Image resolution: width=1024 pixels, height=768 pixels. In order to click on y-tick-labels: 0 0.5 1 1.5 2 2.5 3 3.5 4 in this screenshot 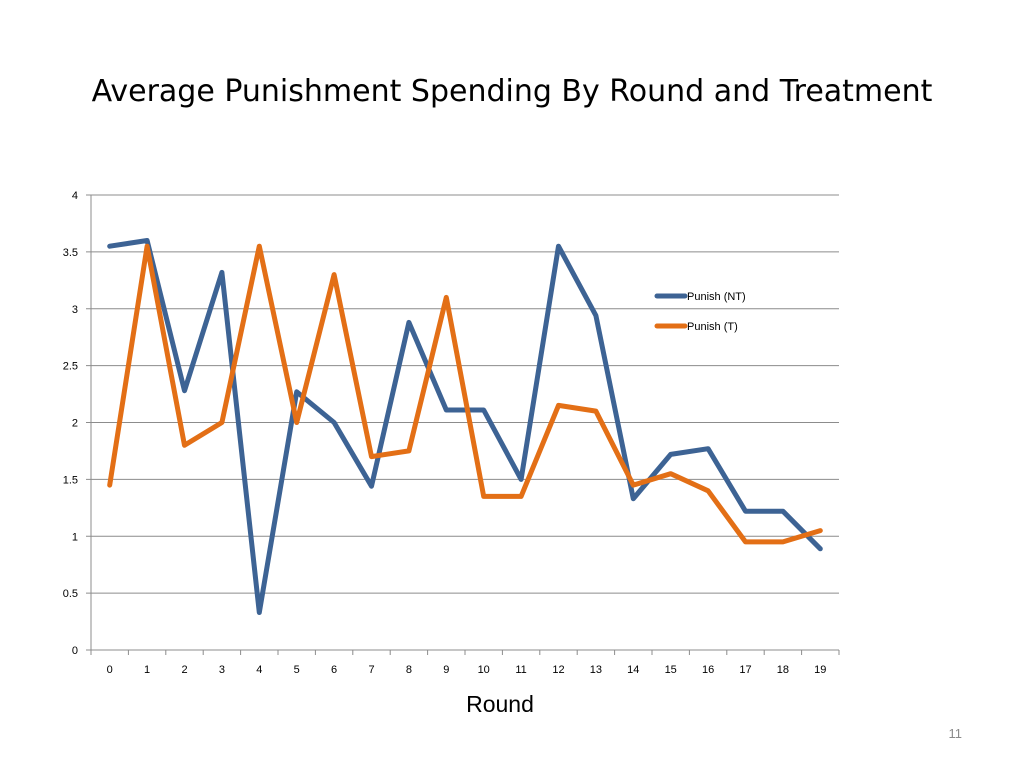, I will do `click(70, 423)`.